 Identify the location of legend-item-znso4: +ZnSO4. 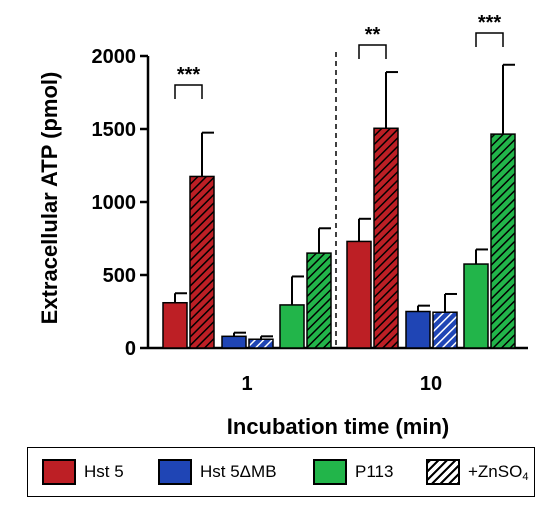
(477, 472).